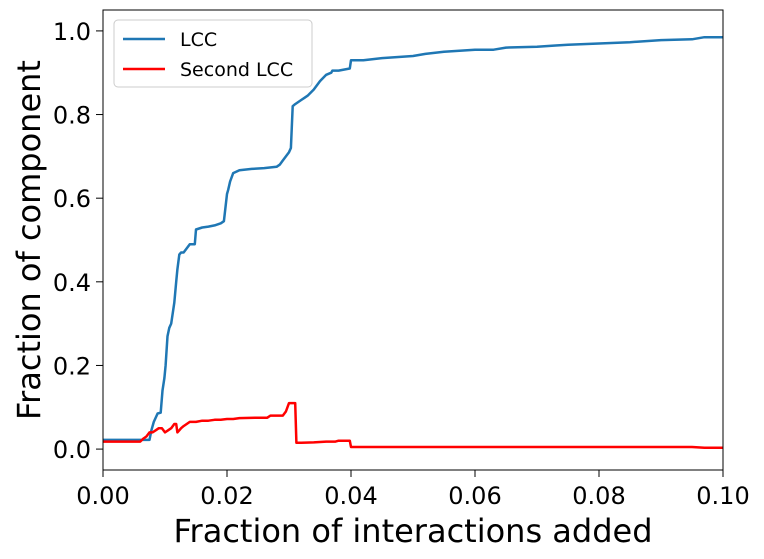 The height and width of the screenshot is (559, 764). I want to click on x-tick-label: 0.06, so click(474, 496).